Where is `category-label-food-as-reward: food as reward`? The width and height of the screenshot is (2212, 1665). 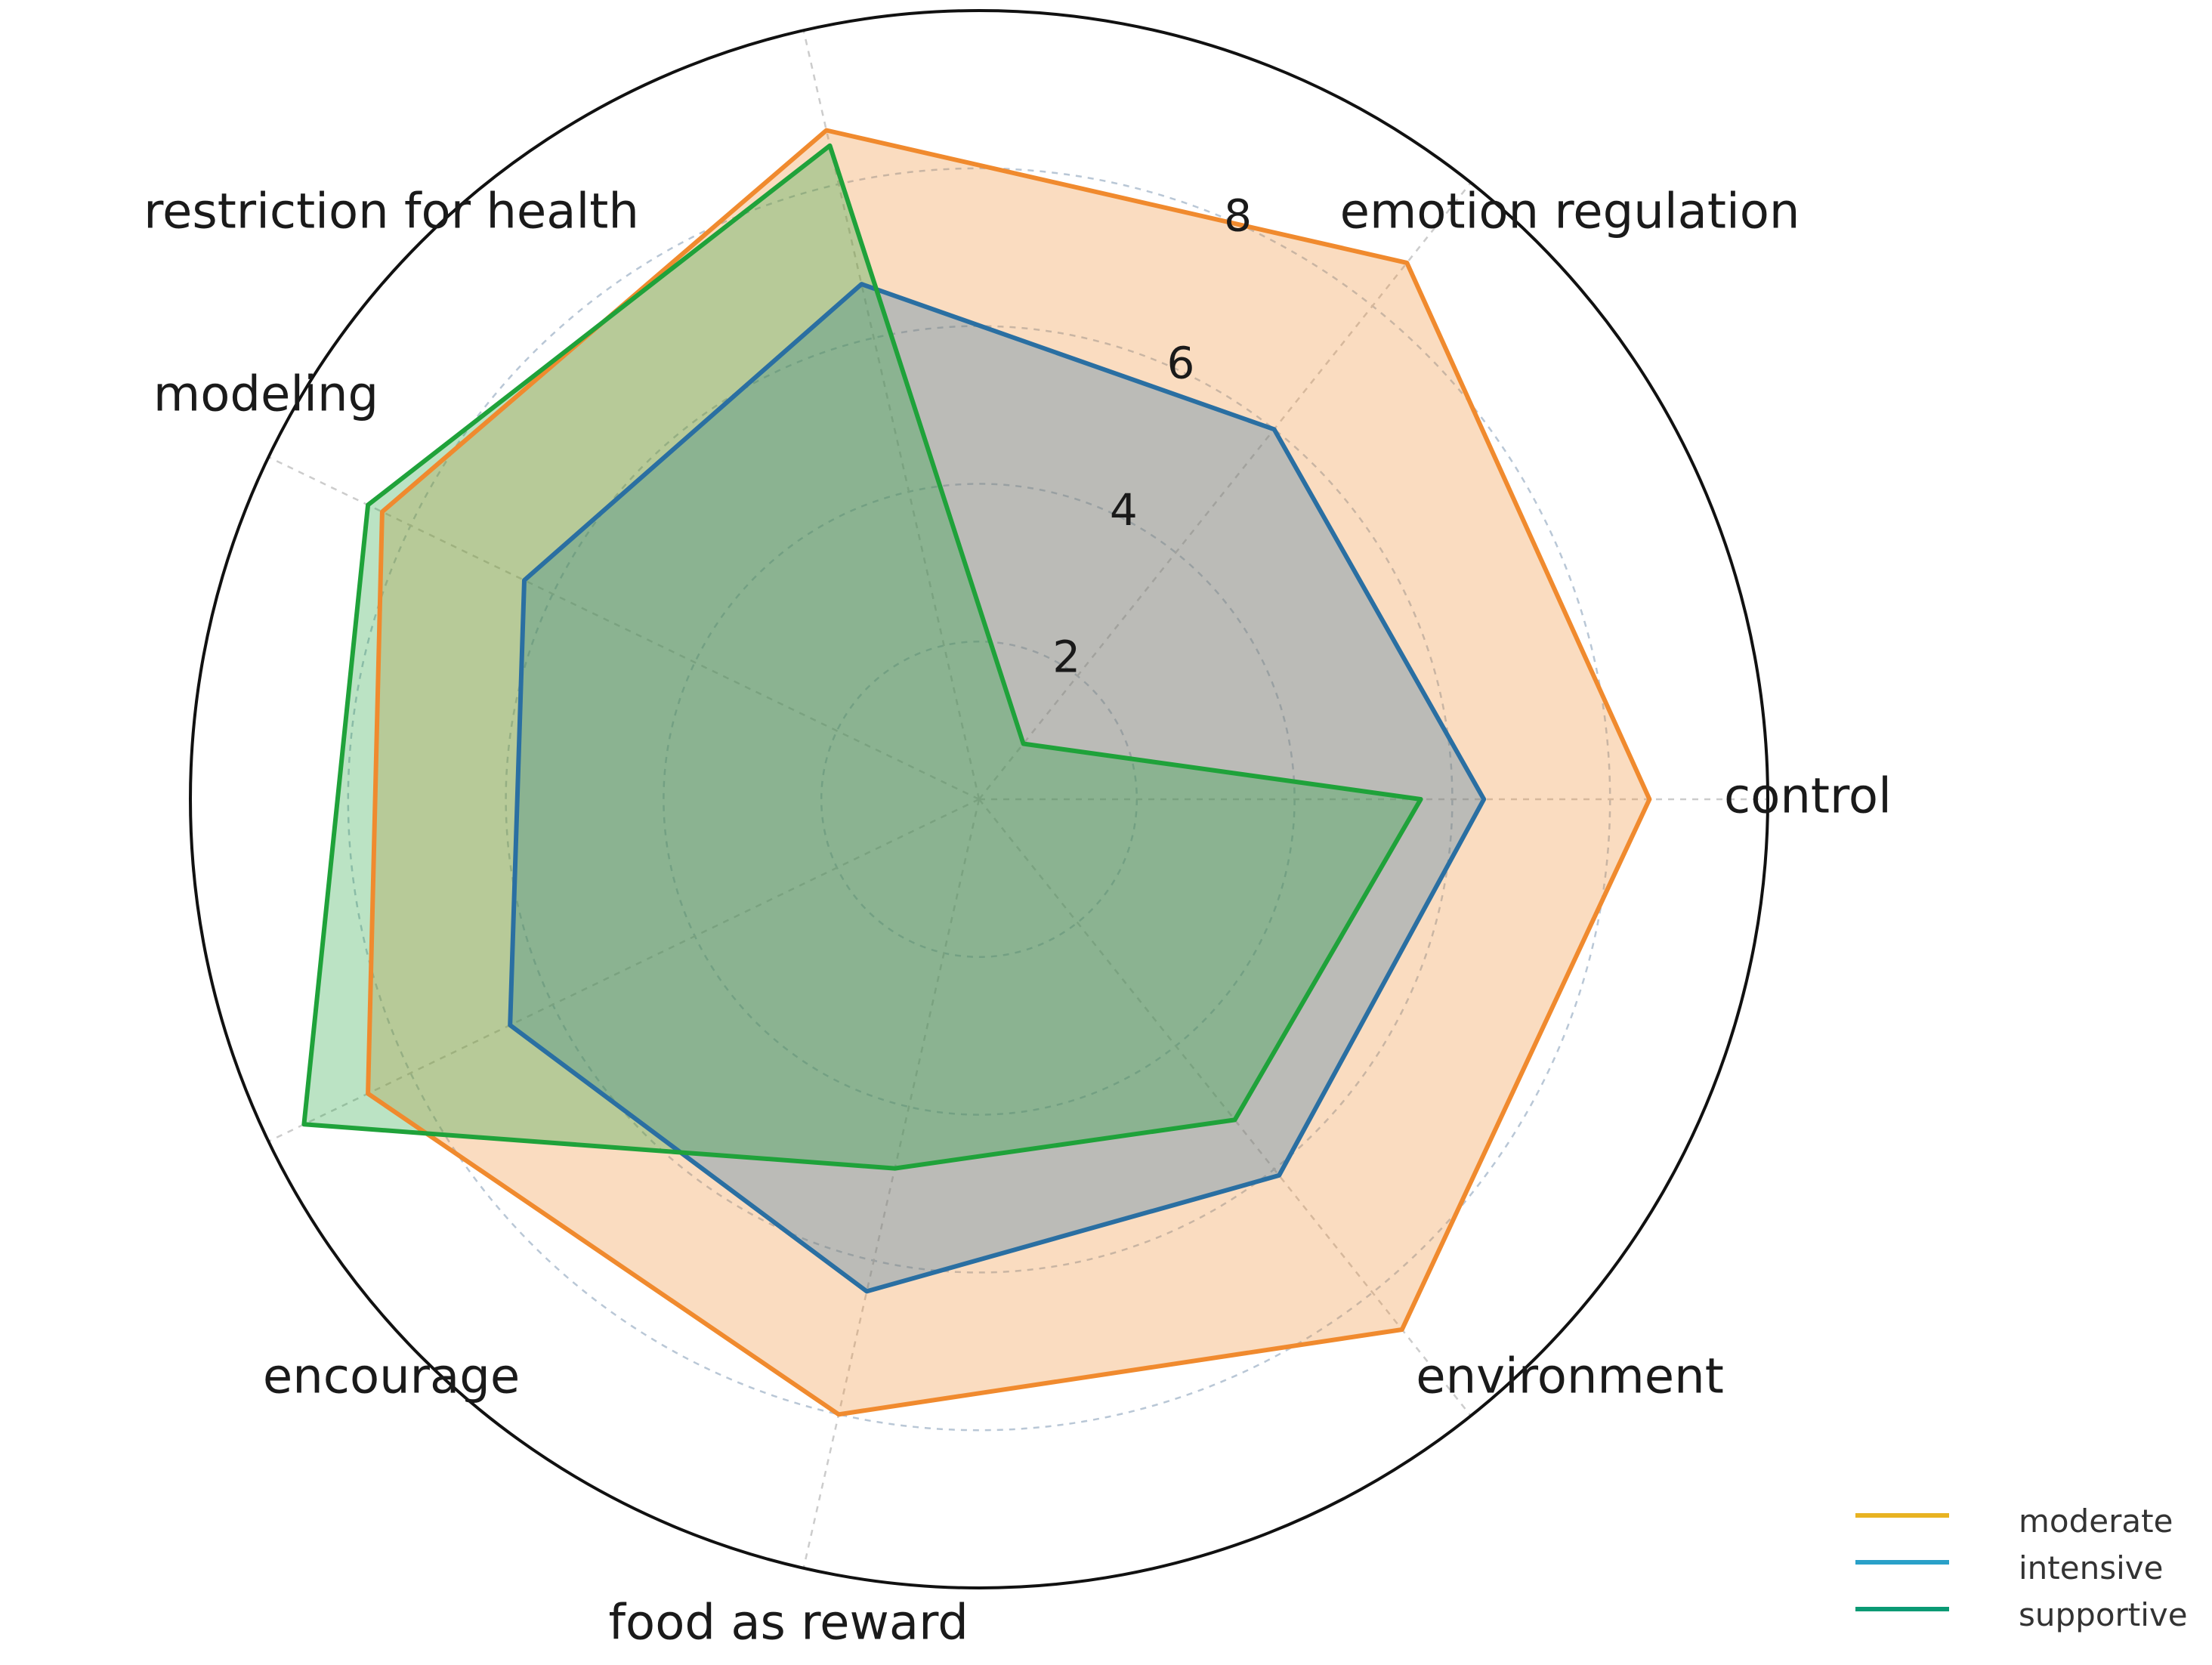 category-label-food-as-reward: food as reward is located at coordinates (789, 1623).